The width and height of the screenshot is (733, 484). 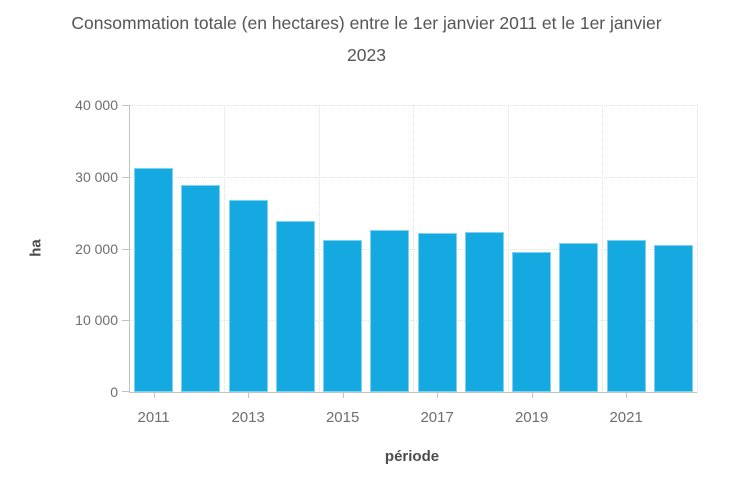 I want to click on chart-title-line-2: 2023, so click(x=366, y=55).